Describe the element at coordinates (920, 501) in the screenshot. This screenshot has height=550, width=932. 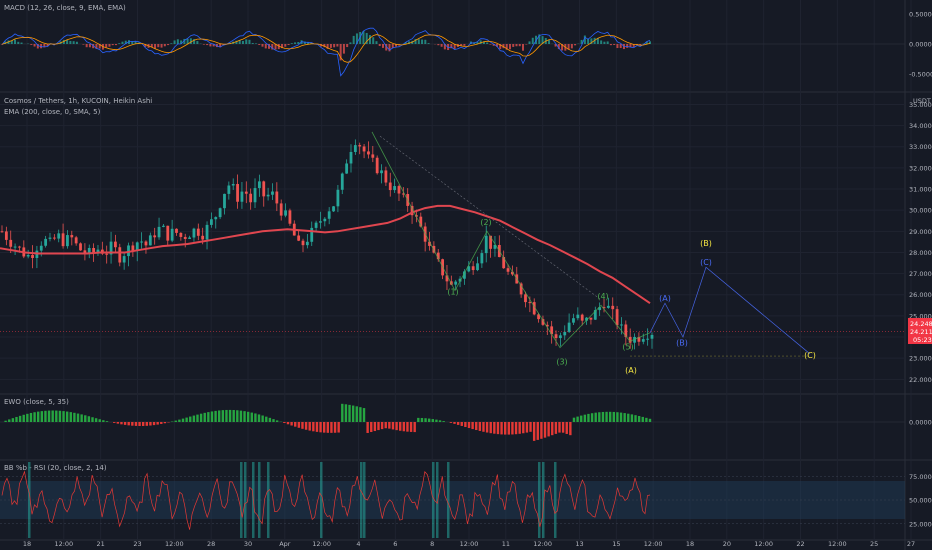
I see `rsi-tick-label: 50.0000` at that location.